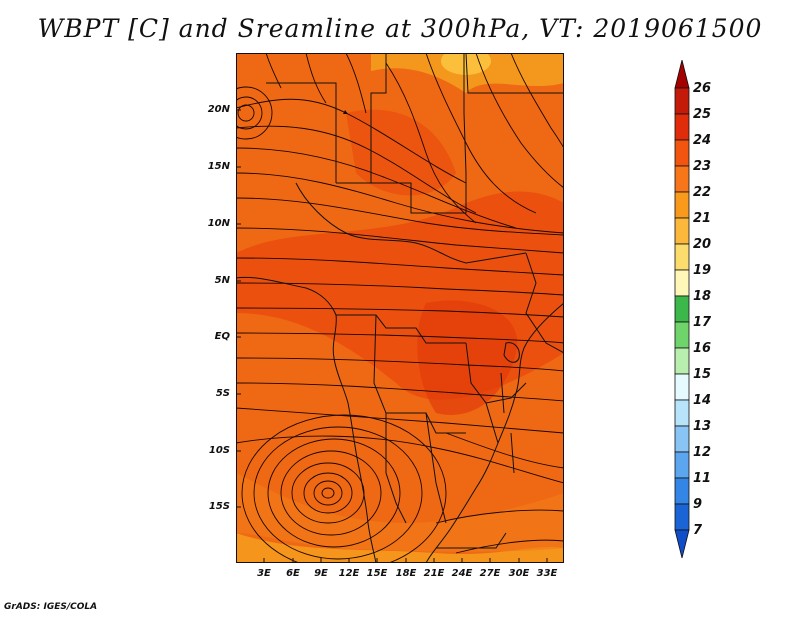  Describe the element at coordinates (702, 270) in the screenshot. I see `colorbar-label: 19` at that location.